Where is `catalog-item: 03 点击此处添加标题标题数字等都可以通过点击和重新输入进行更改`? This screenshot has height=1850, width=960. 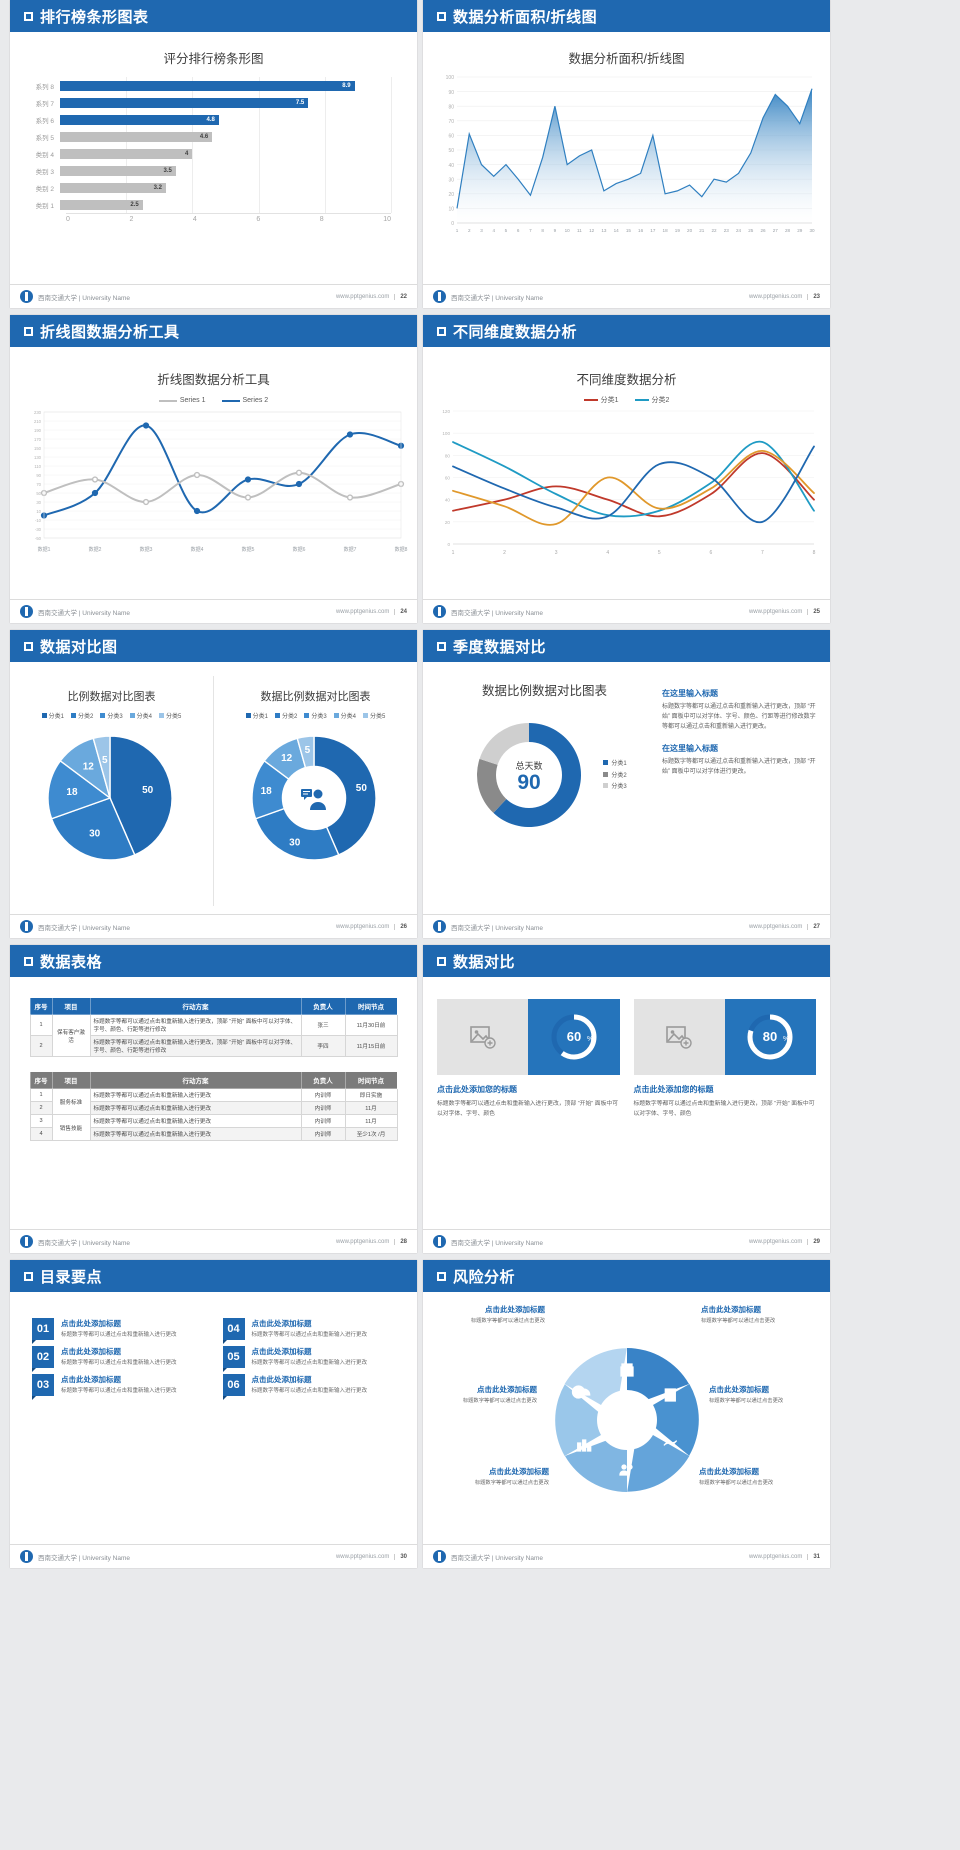 catalog-item: 03 点击此处添加标题标题数字等都可以通过点击和重新输入进行更改 is located at coordinates (118, 1387).